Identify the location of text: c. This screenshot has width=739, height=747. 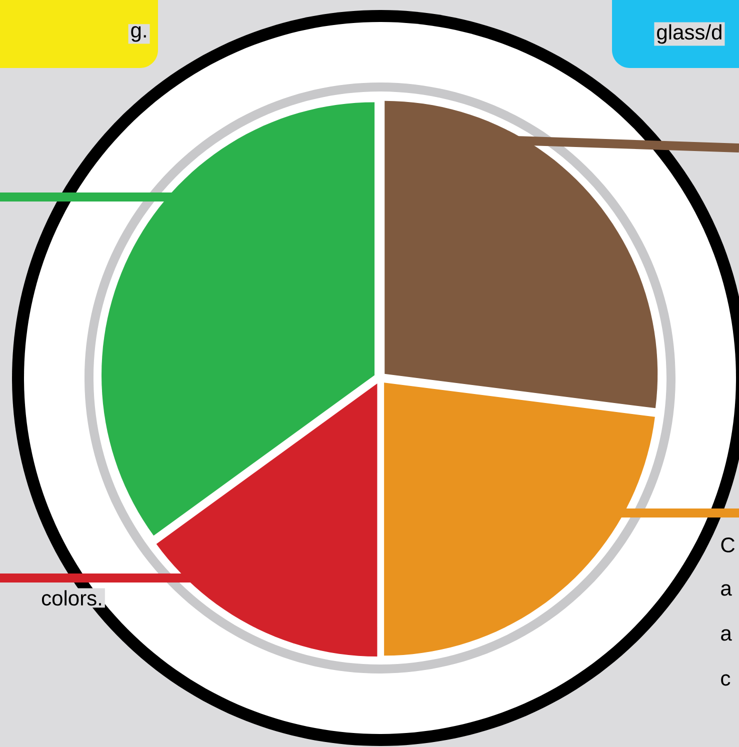
(725, 680).